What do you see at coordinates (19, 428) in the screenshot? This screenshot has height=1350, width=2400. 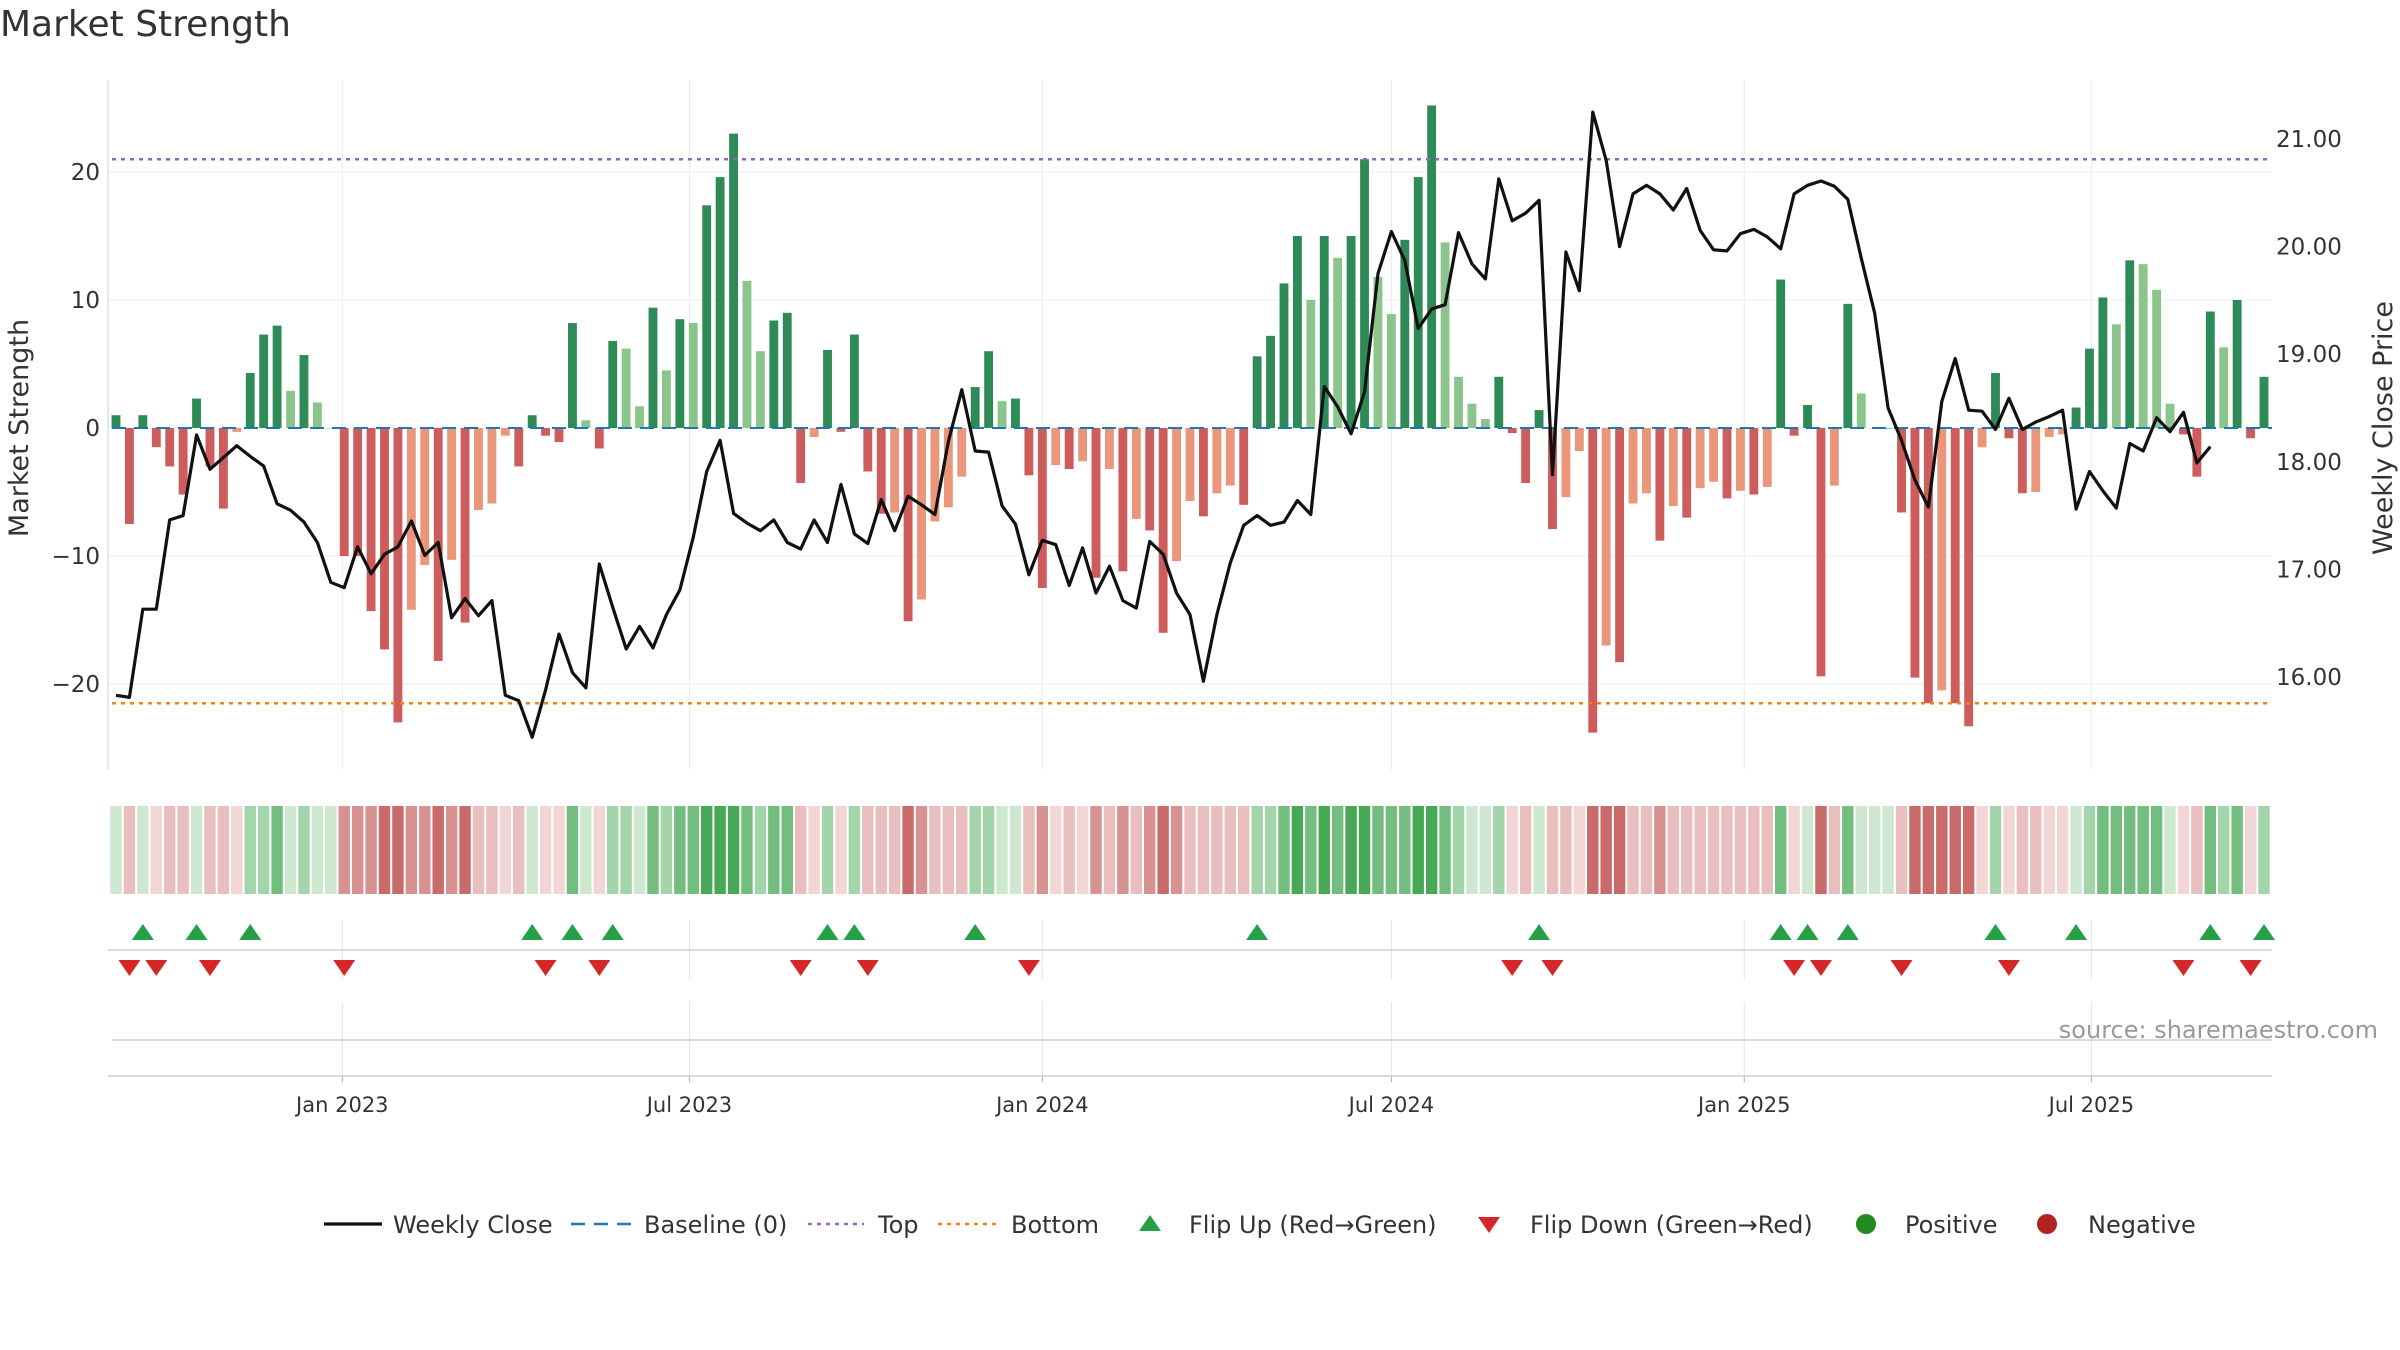 I see `y-axis-title: Market Strength` at bounding box center [19, 428].